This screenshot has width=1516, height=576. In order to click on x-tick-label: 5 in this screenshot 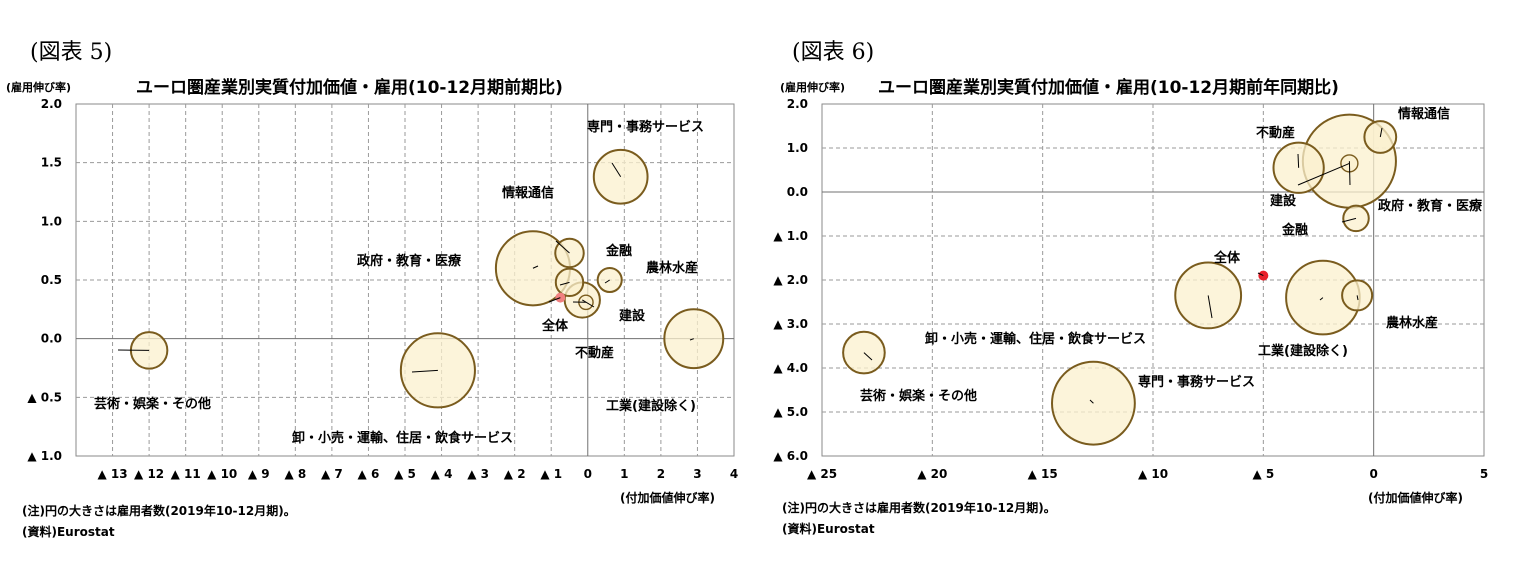, I will do `click(1484, 474)`.